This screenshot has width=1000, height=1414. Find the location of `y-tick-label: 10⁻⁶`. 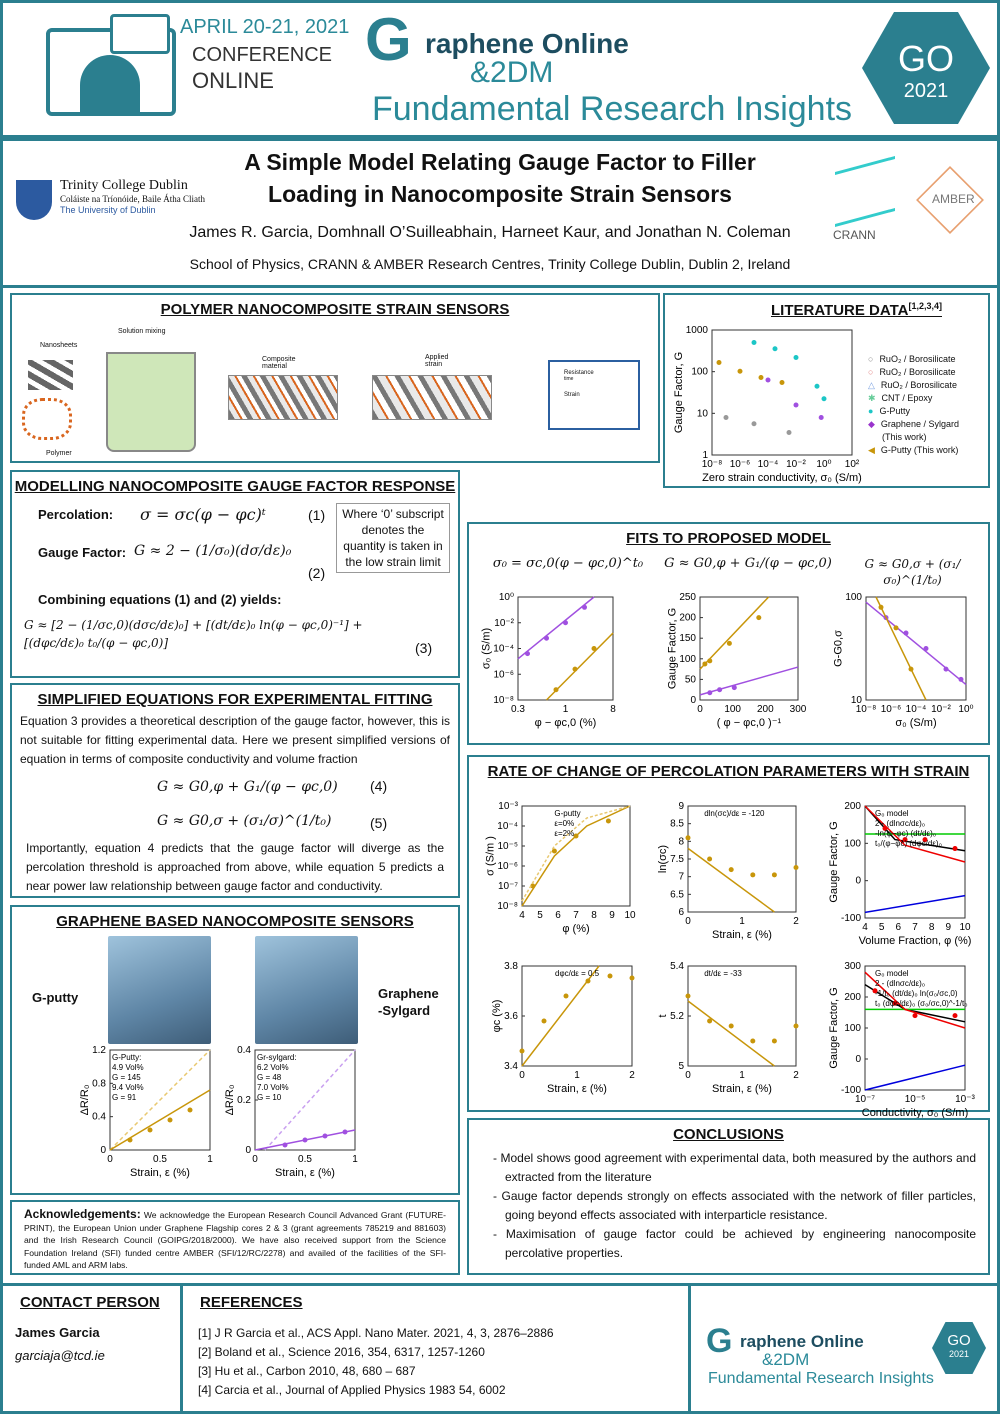

y-tick-label: 10⁻⁶ is located at coordinates (503, 674).